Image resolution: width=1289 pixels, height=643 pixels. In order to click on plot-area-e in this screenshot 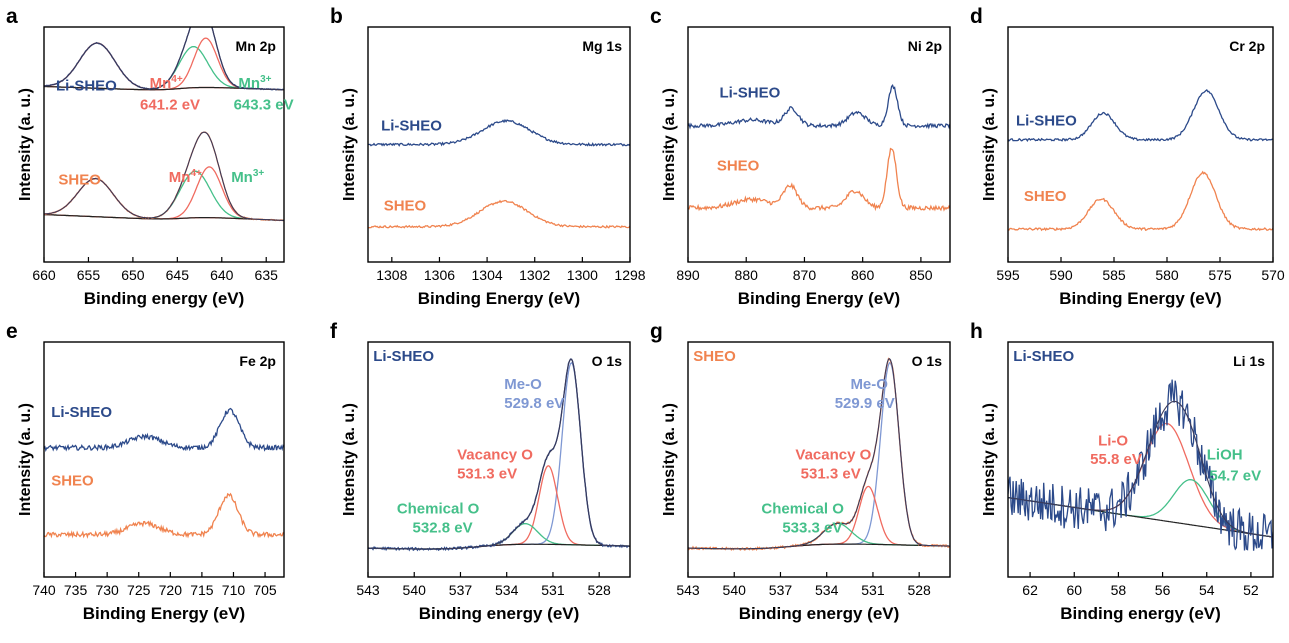, I will do `click(164, 473)`.